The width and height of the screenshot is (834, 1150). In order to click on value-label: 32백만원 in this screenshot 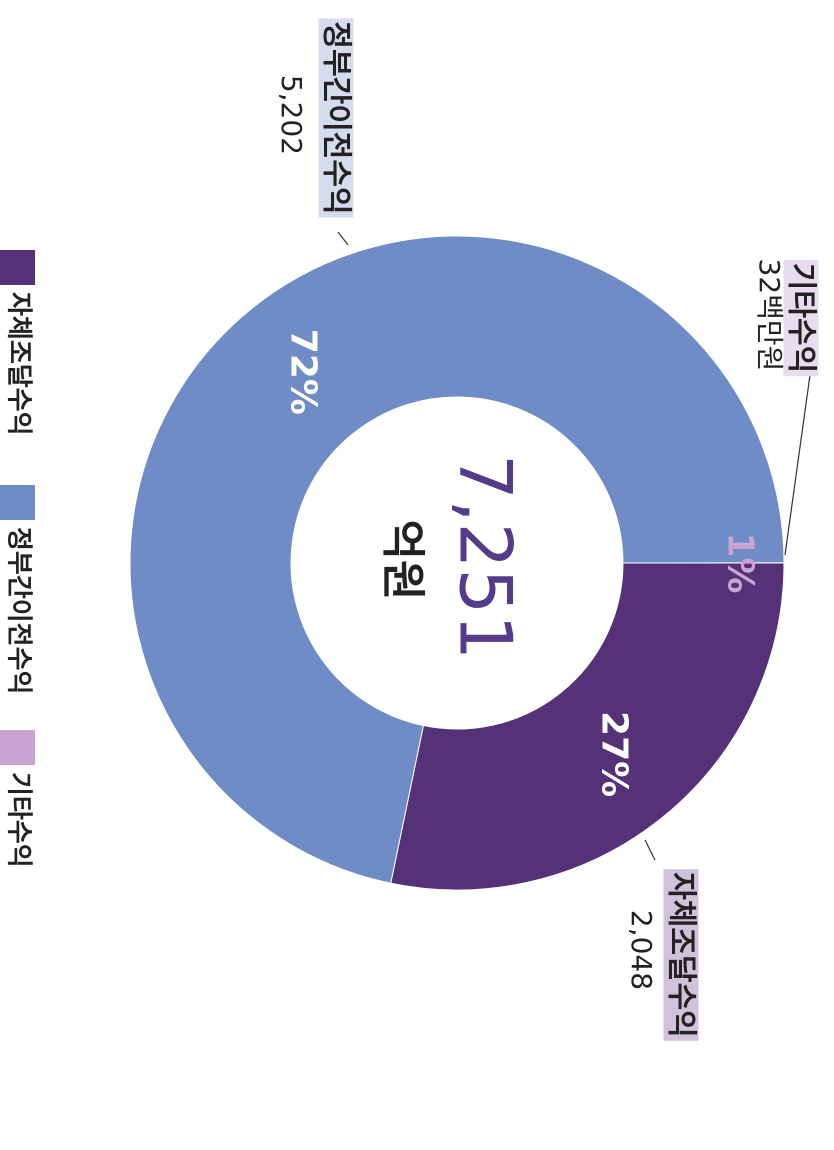, I will do `click(769, 315)`.